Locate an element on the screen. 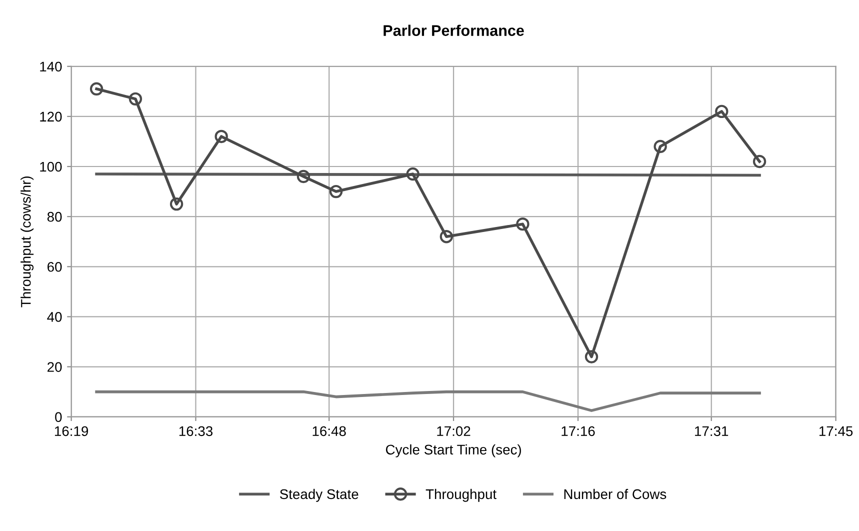 The image size is (859, 531). x-tick-label: 16:33 is located at coordinates (196, 431).